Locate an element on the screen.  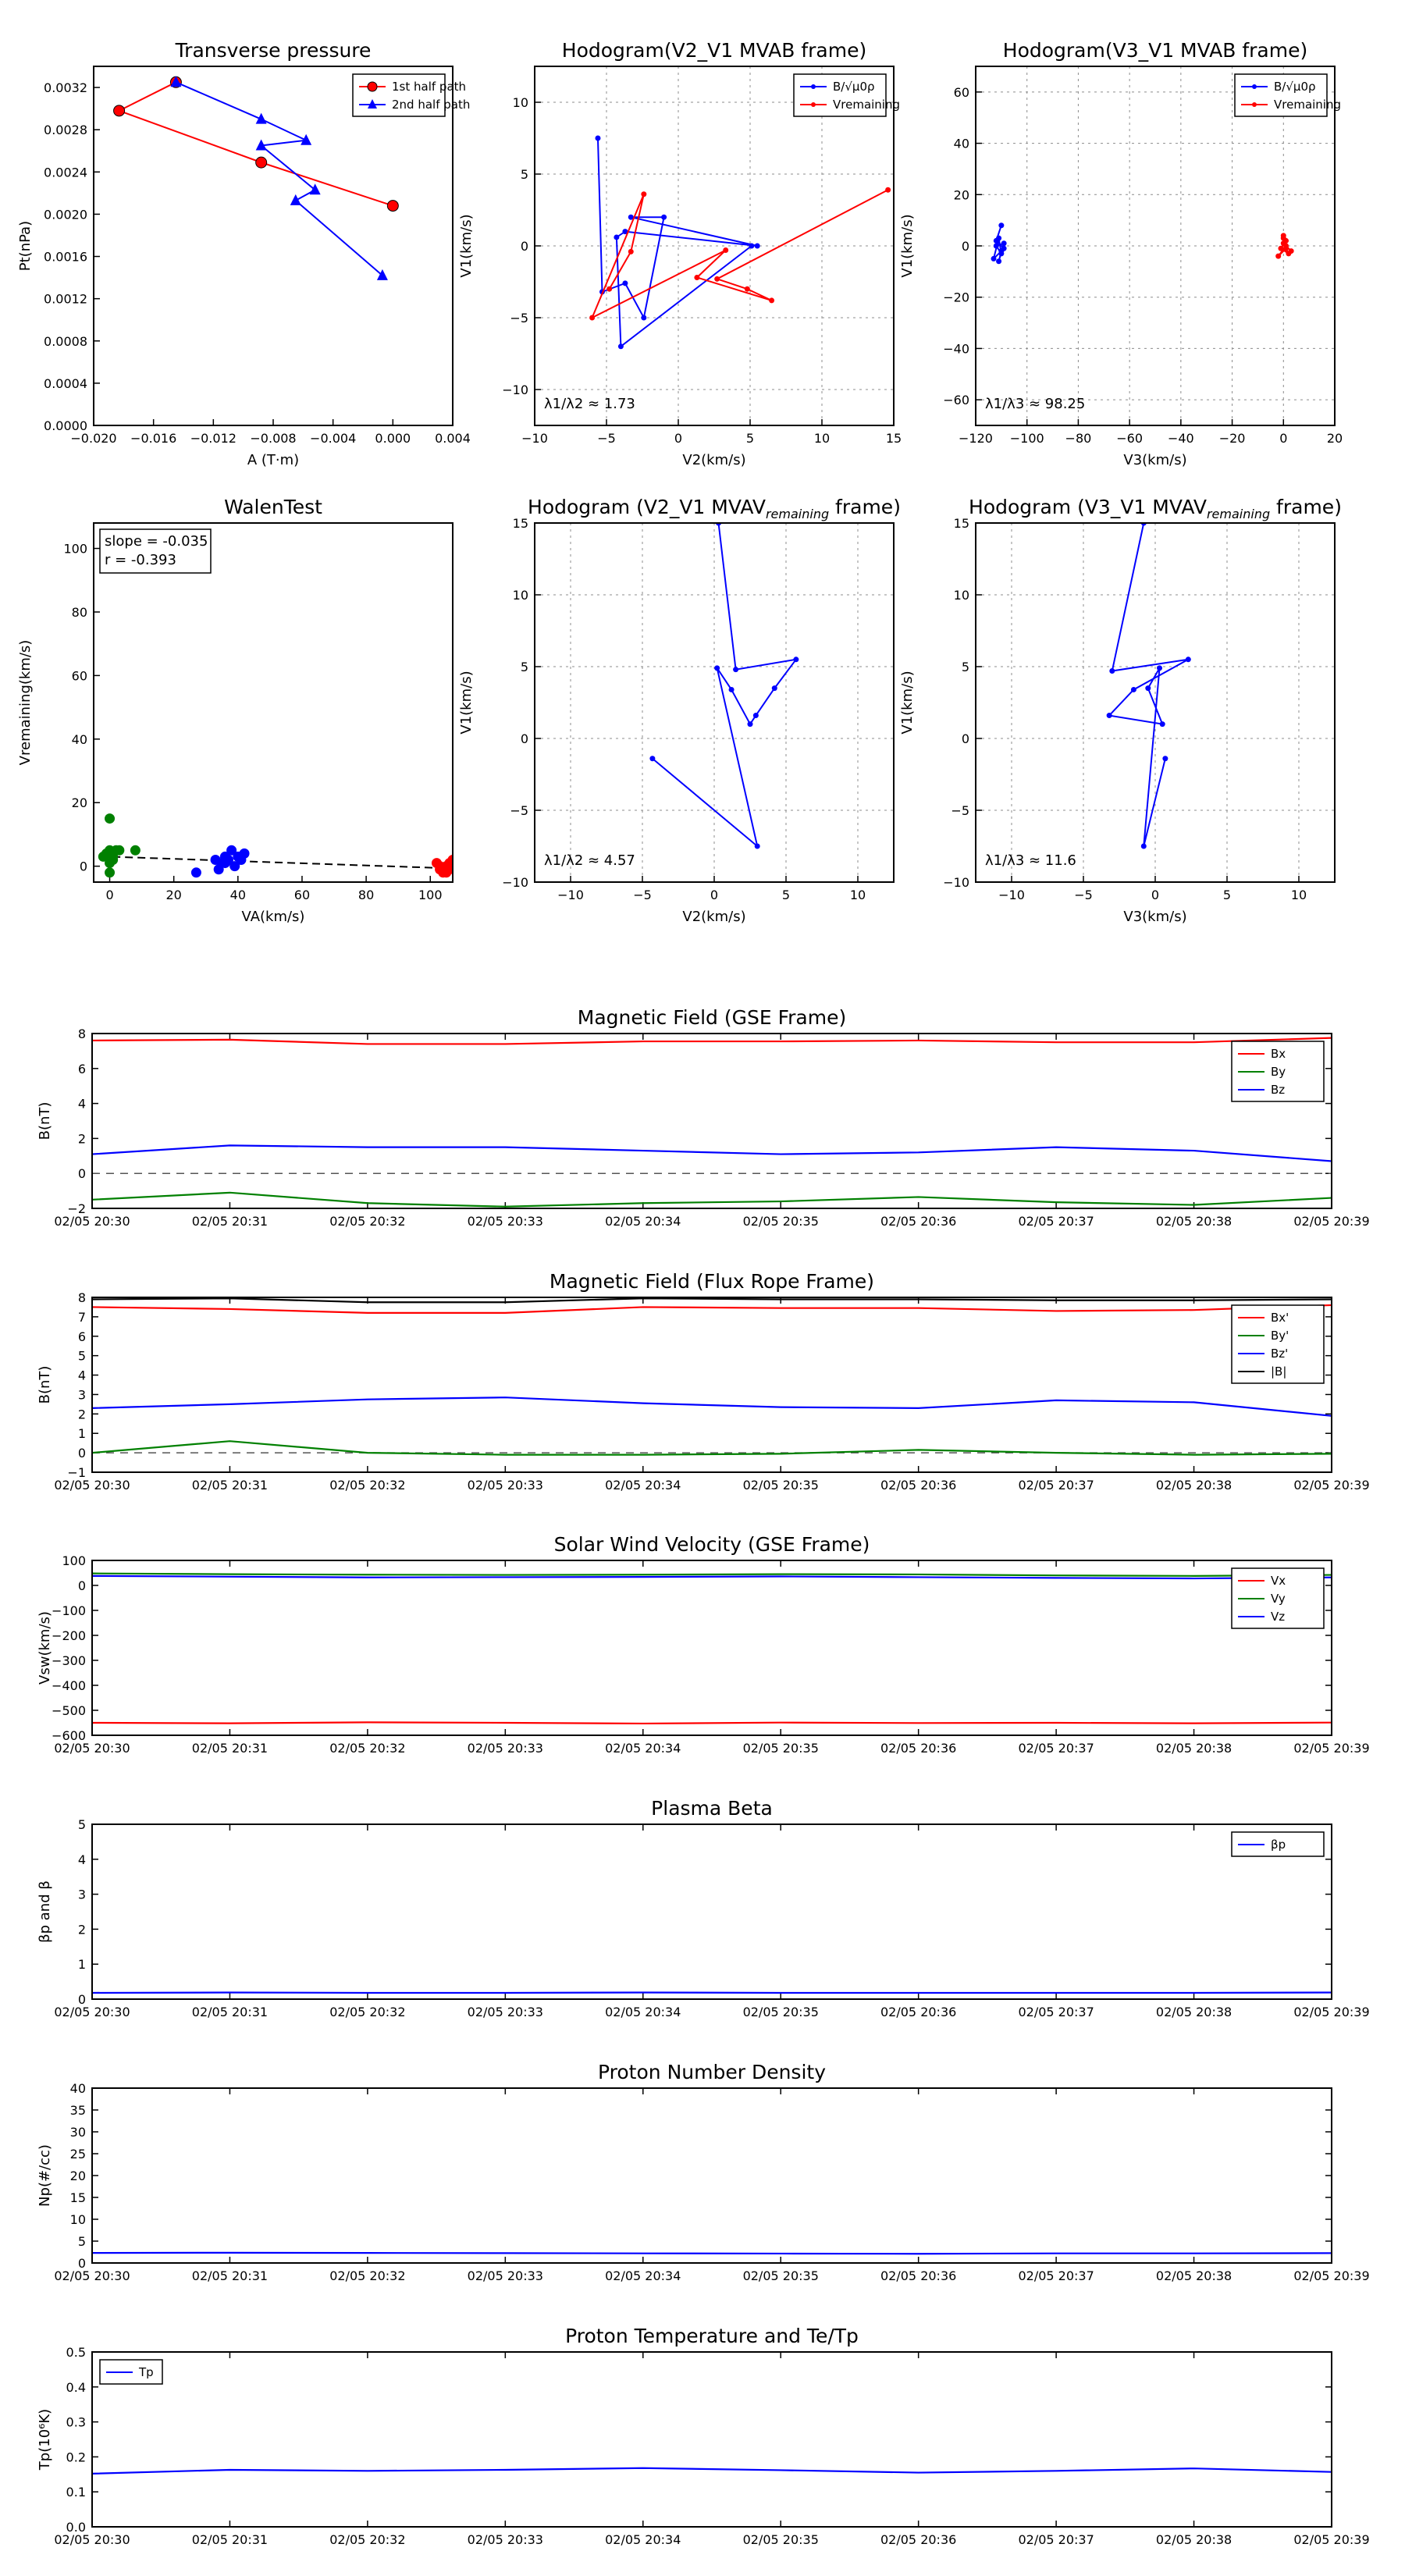
x-tick-label: −40 is located at coordinates (1181, 439).